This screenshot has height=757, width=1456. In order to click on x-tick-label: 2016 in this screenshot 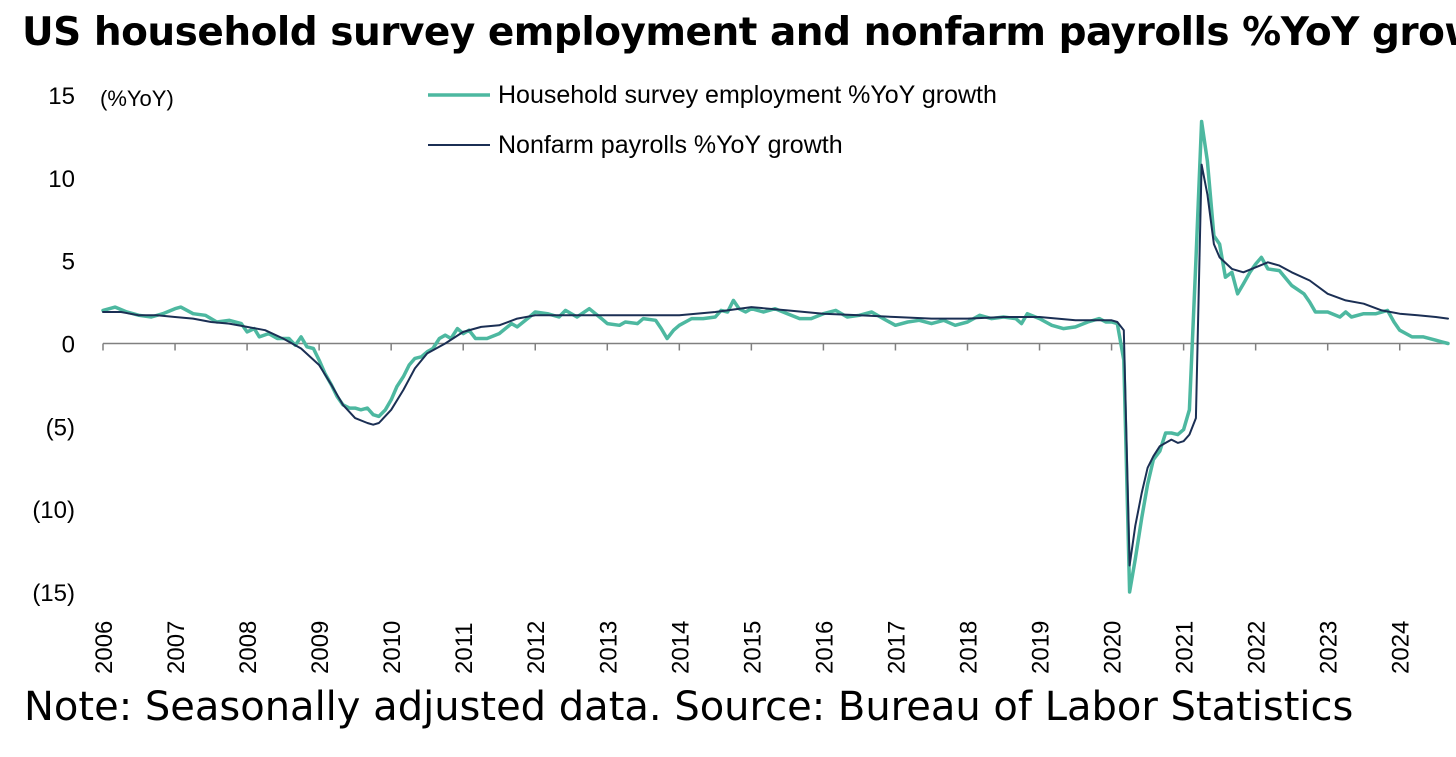, I will do `click(824, 647)`.